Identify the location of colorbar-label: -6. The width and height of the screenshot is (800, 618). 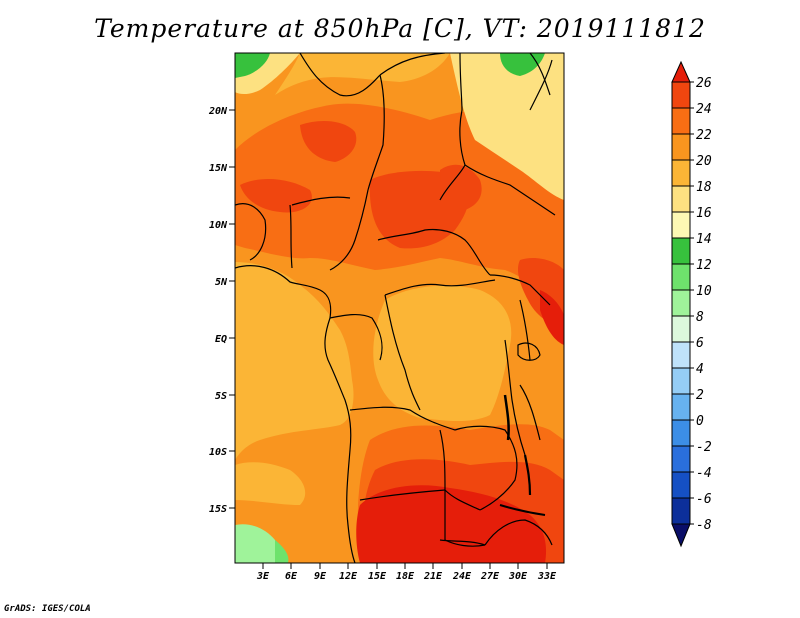
(704, 499).